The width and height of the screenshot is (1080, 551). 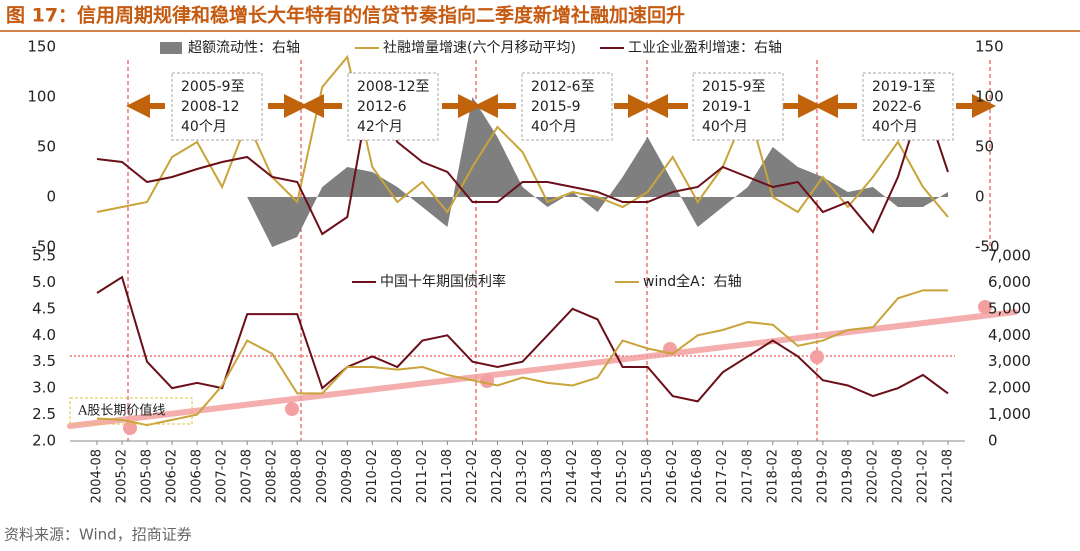 What do you see at coordinates (46, 147) in the screenshot?
I see `y-tick-label: 50` at bounding box center [46, 147].